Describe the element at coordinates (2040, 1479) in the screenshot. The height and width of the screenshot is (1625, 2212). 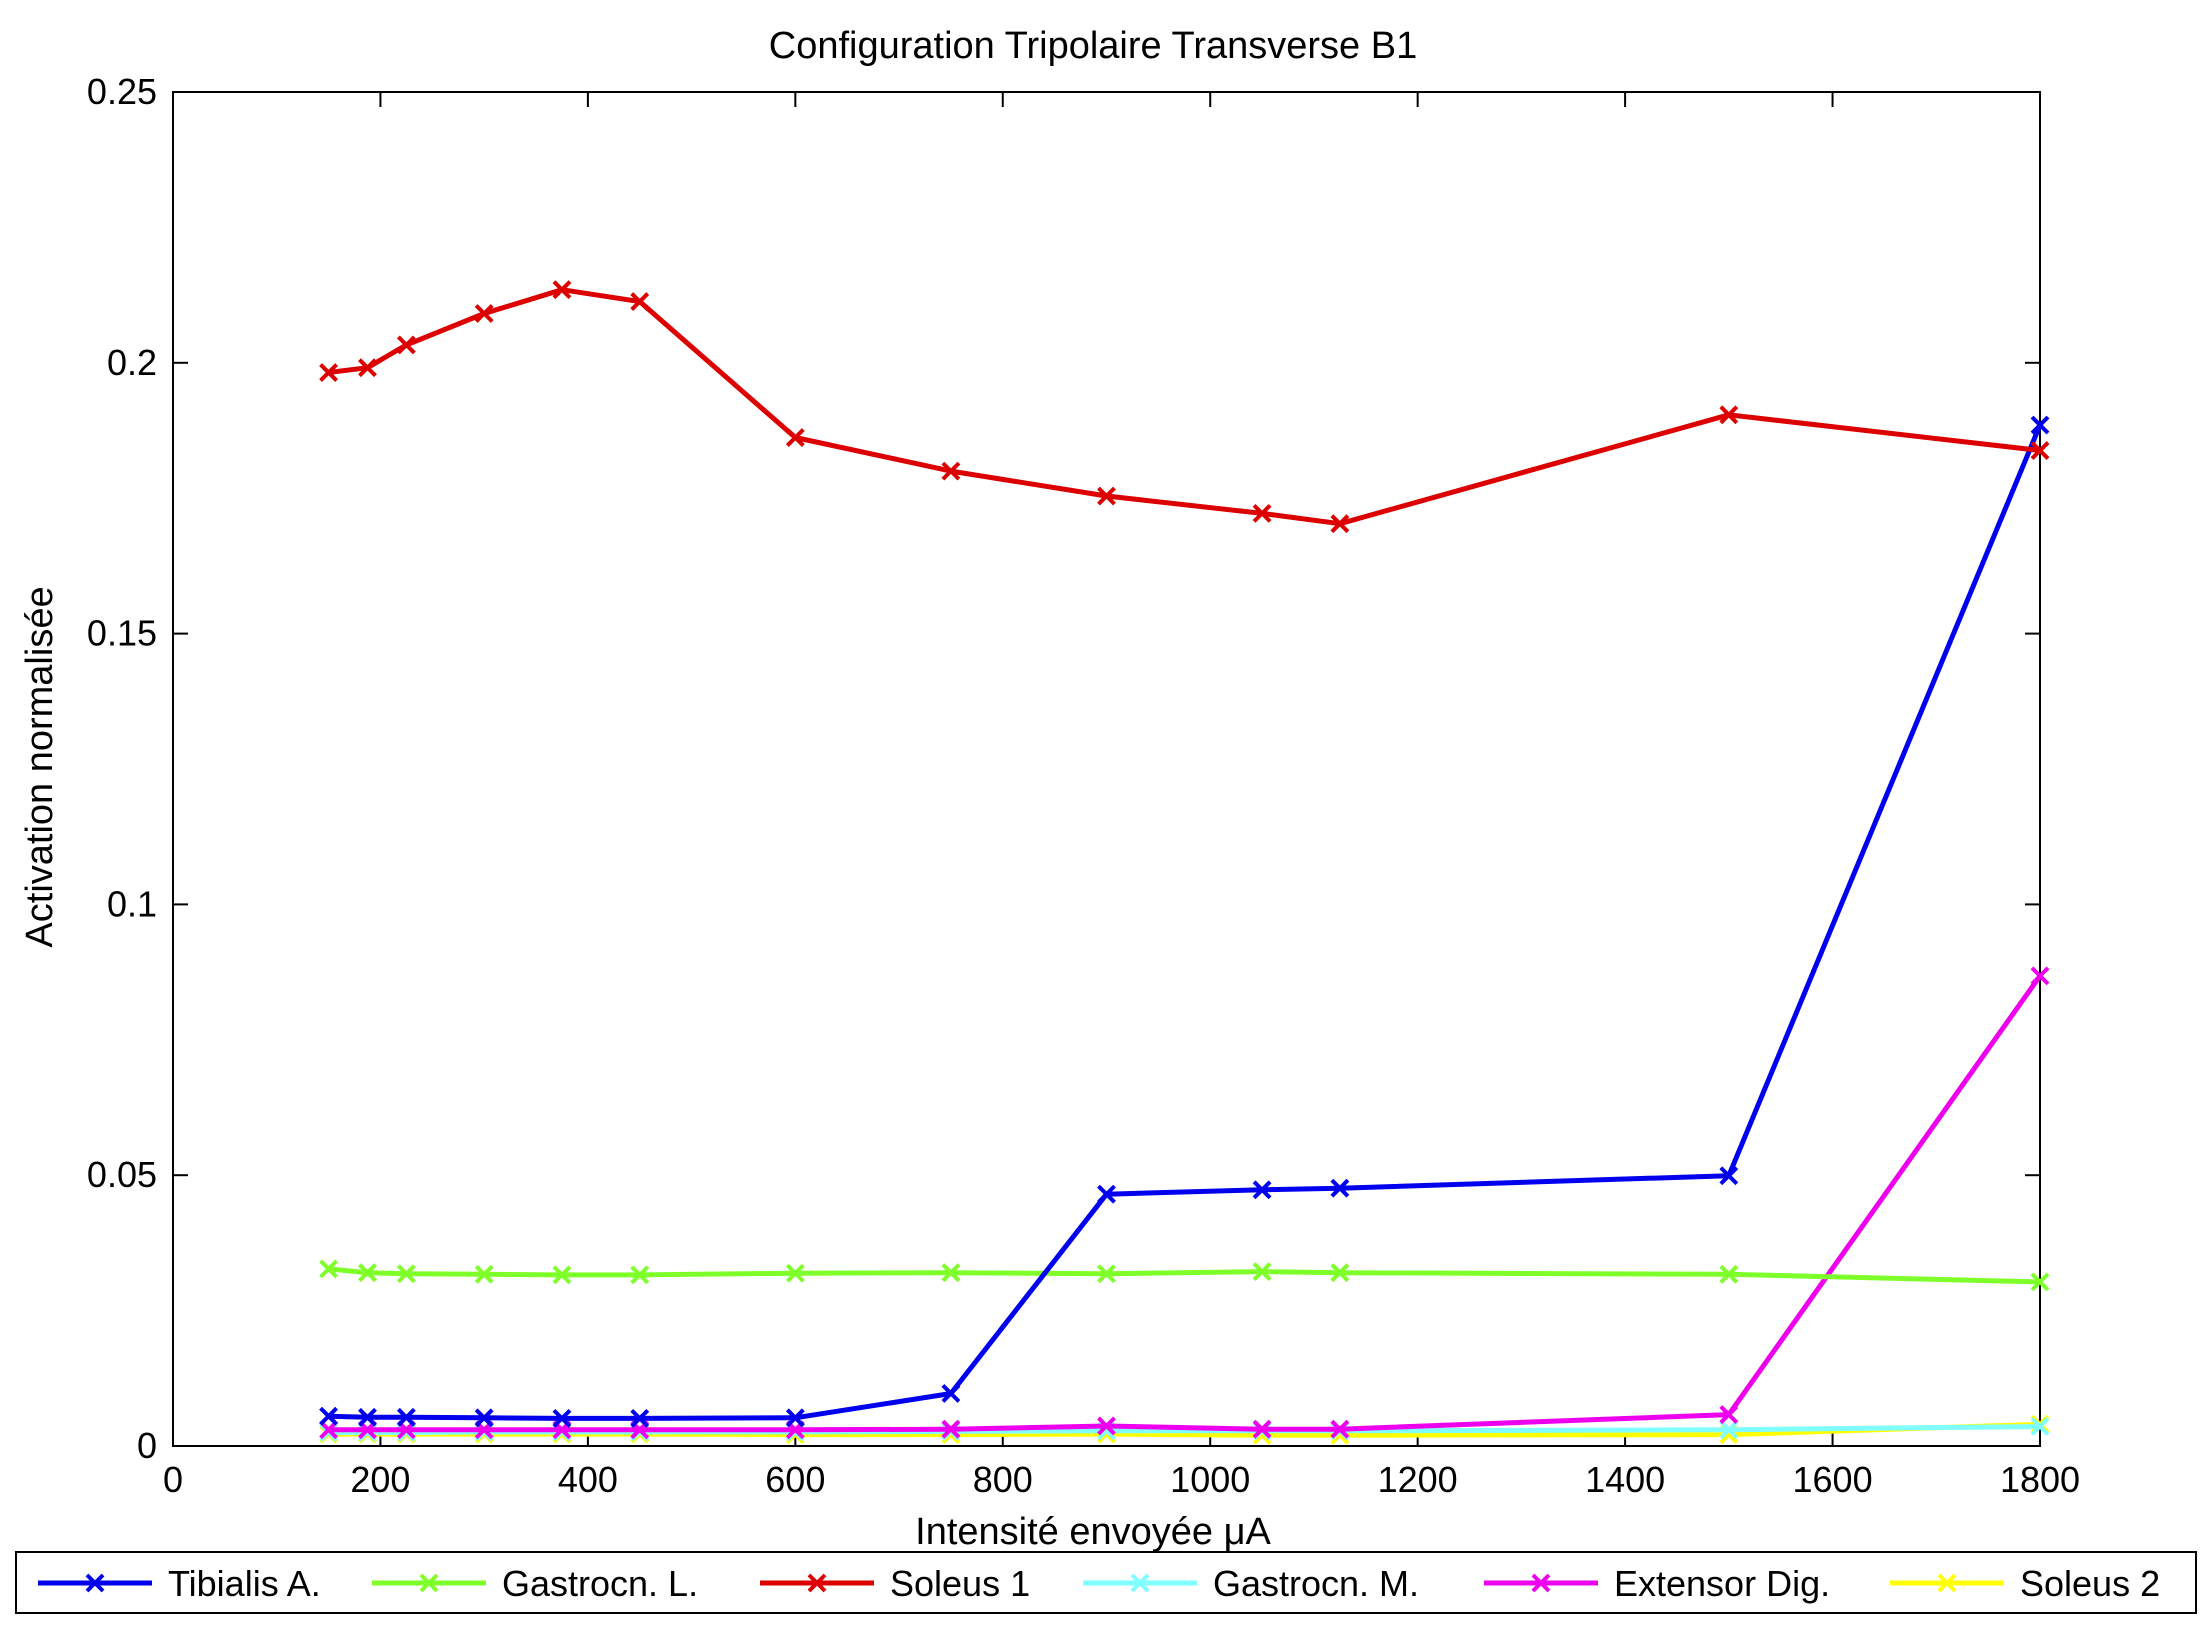
I see `x-tick-label: 1800` at that location.